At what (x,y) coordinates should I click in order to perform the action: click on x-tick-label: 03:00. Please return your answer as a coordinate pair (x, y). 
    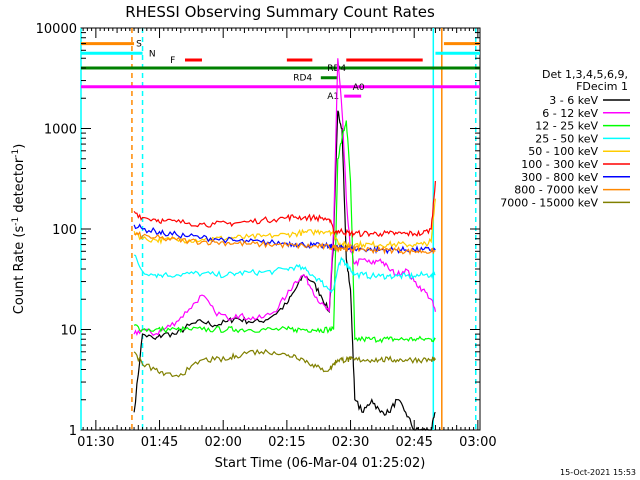
    Looking at the image, I should click on (477, 442).